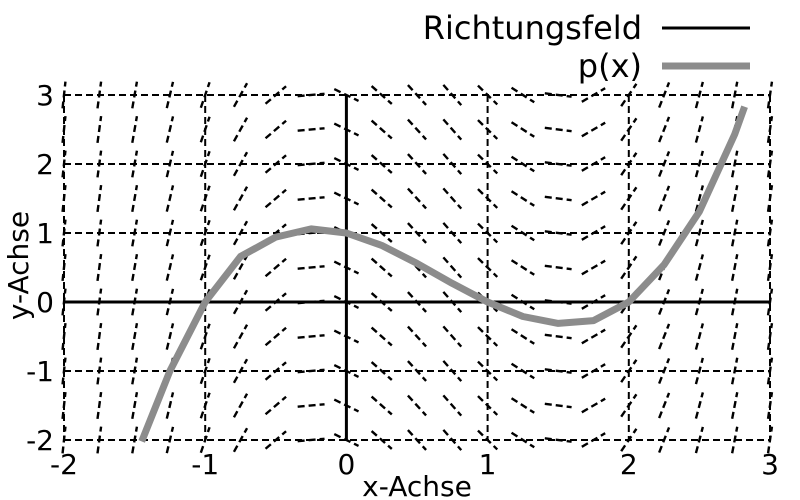 The image size is (800, 500). What do you see at coordinates (18, 265) in the screenshot?
I see `y-axis-label: y-Achse` at bounding box center [18, 265].